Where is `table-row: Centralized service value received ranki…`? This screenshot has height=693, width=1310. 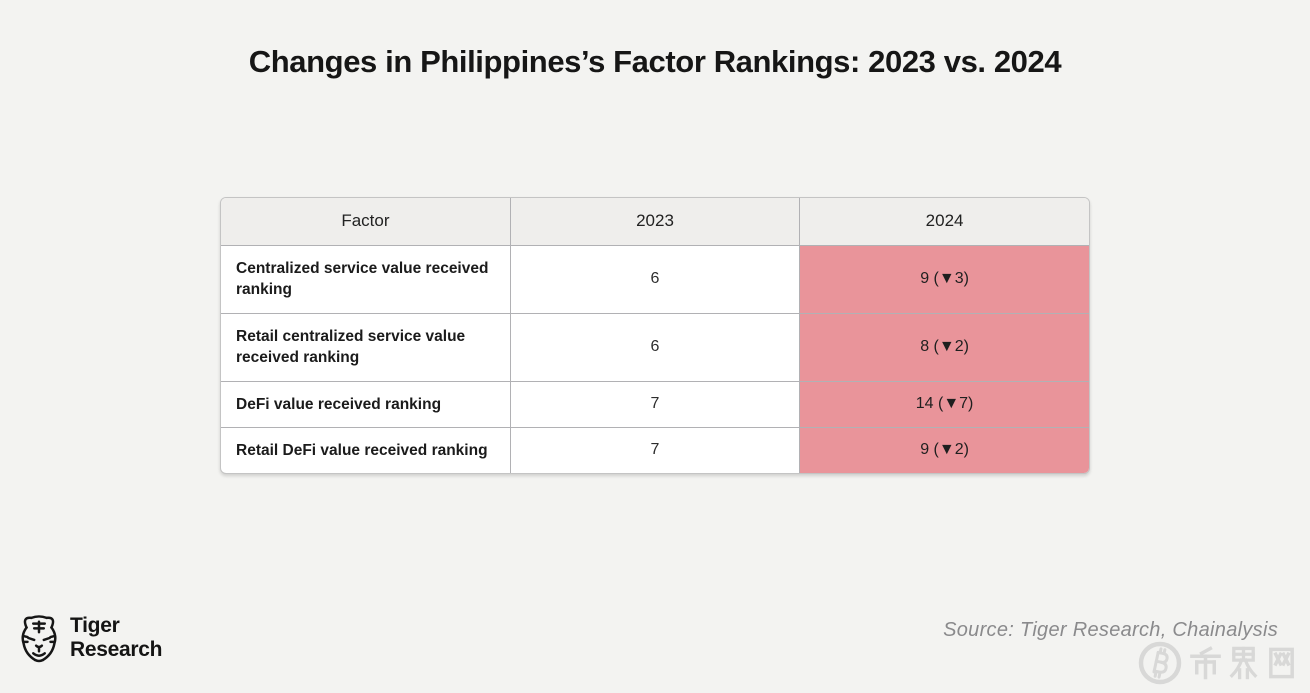
table-row: Centralized service value received ranki… is located at coordinates (655, 279).